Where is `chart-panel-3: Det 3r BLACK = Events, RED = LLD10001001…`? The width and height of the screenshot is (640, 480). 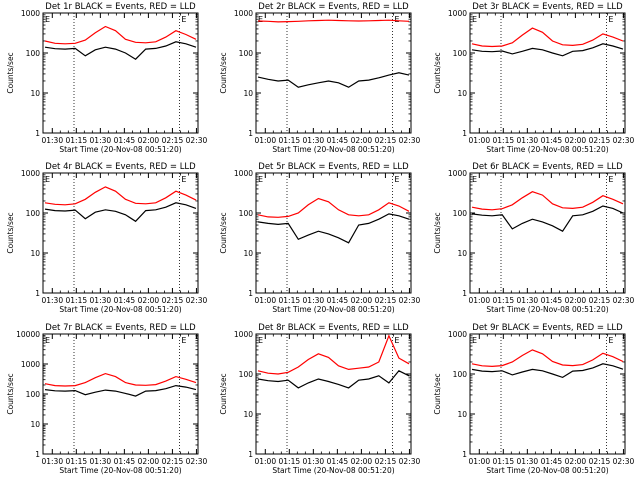 chart-panel-3: Det 3r BLACK = Events, RED = LLD10001001… is located at coordinates (533, 78).